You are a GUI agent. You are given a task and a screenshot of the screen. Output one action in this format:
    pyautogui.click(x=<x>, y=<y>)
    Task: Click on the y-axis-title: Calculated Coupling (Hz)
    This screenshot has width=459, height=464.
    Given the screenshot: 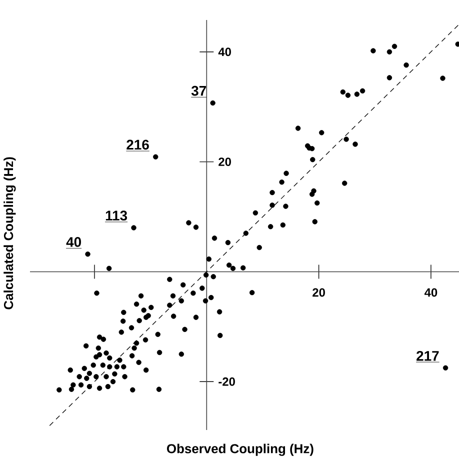 What is the action you would take?
    pyautogui.click(x=10, y=233)
    